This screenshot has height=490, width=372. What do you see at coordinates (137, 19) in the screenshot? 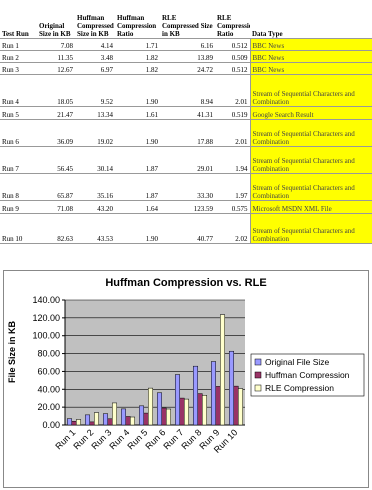
I see `header-cell: Huffman Compression Ratio` at bounding box center [137, 19].